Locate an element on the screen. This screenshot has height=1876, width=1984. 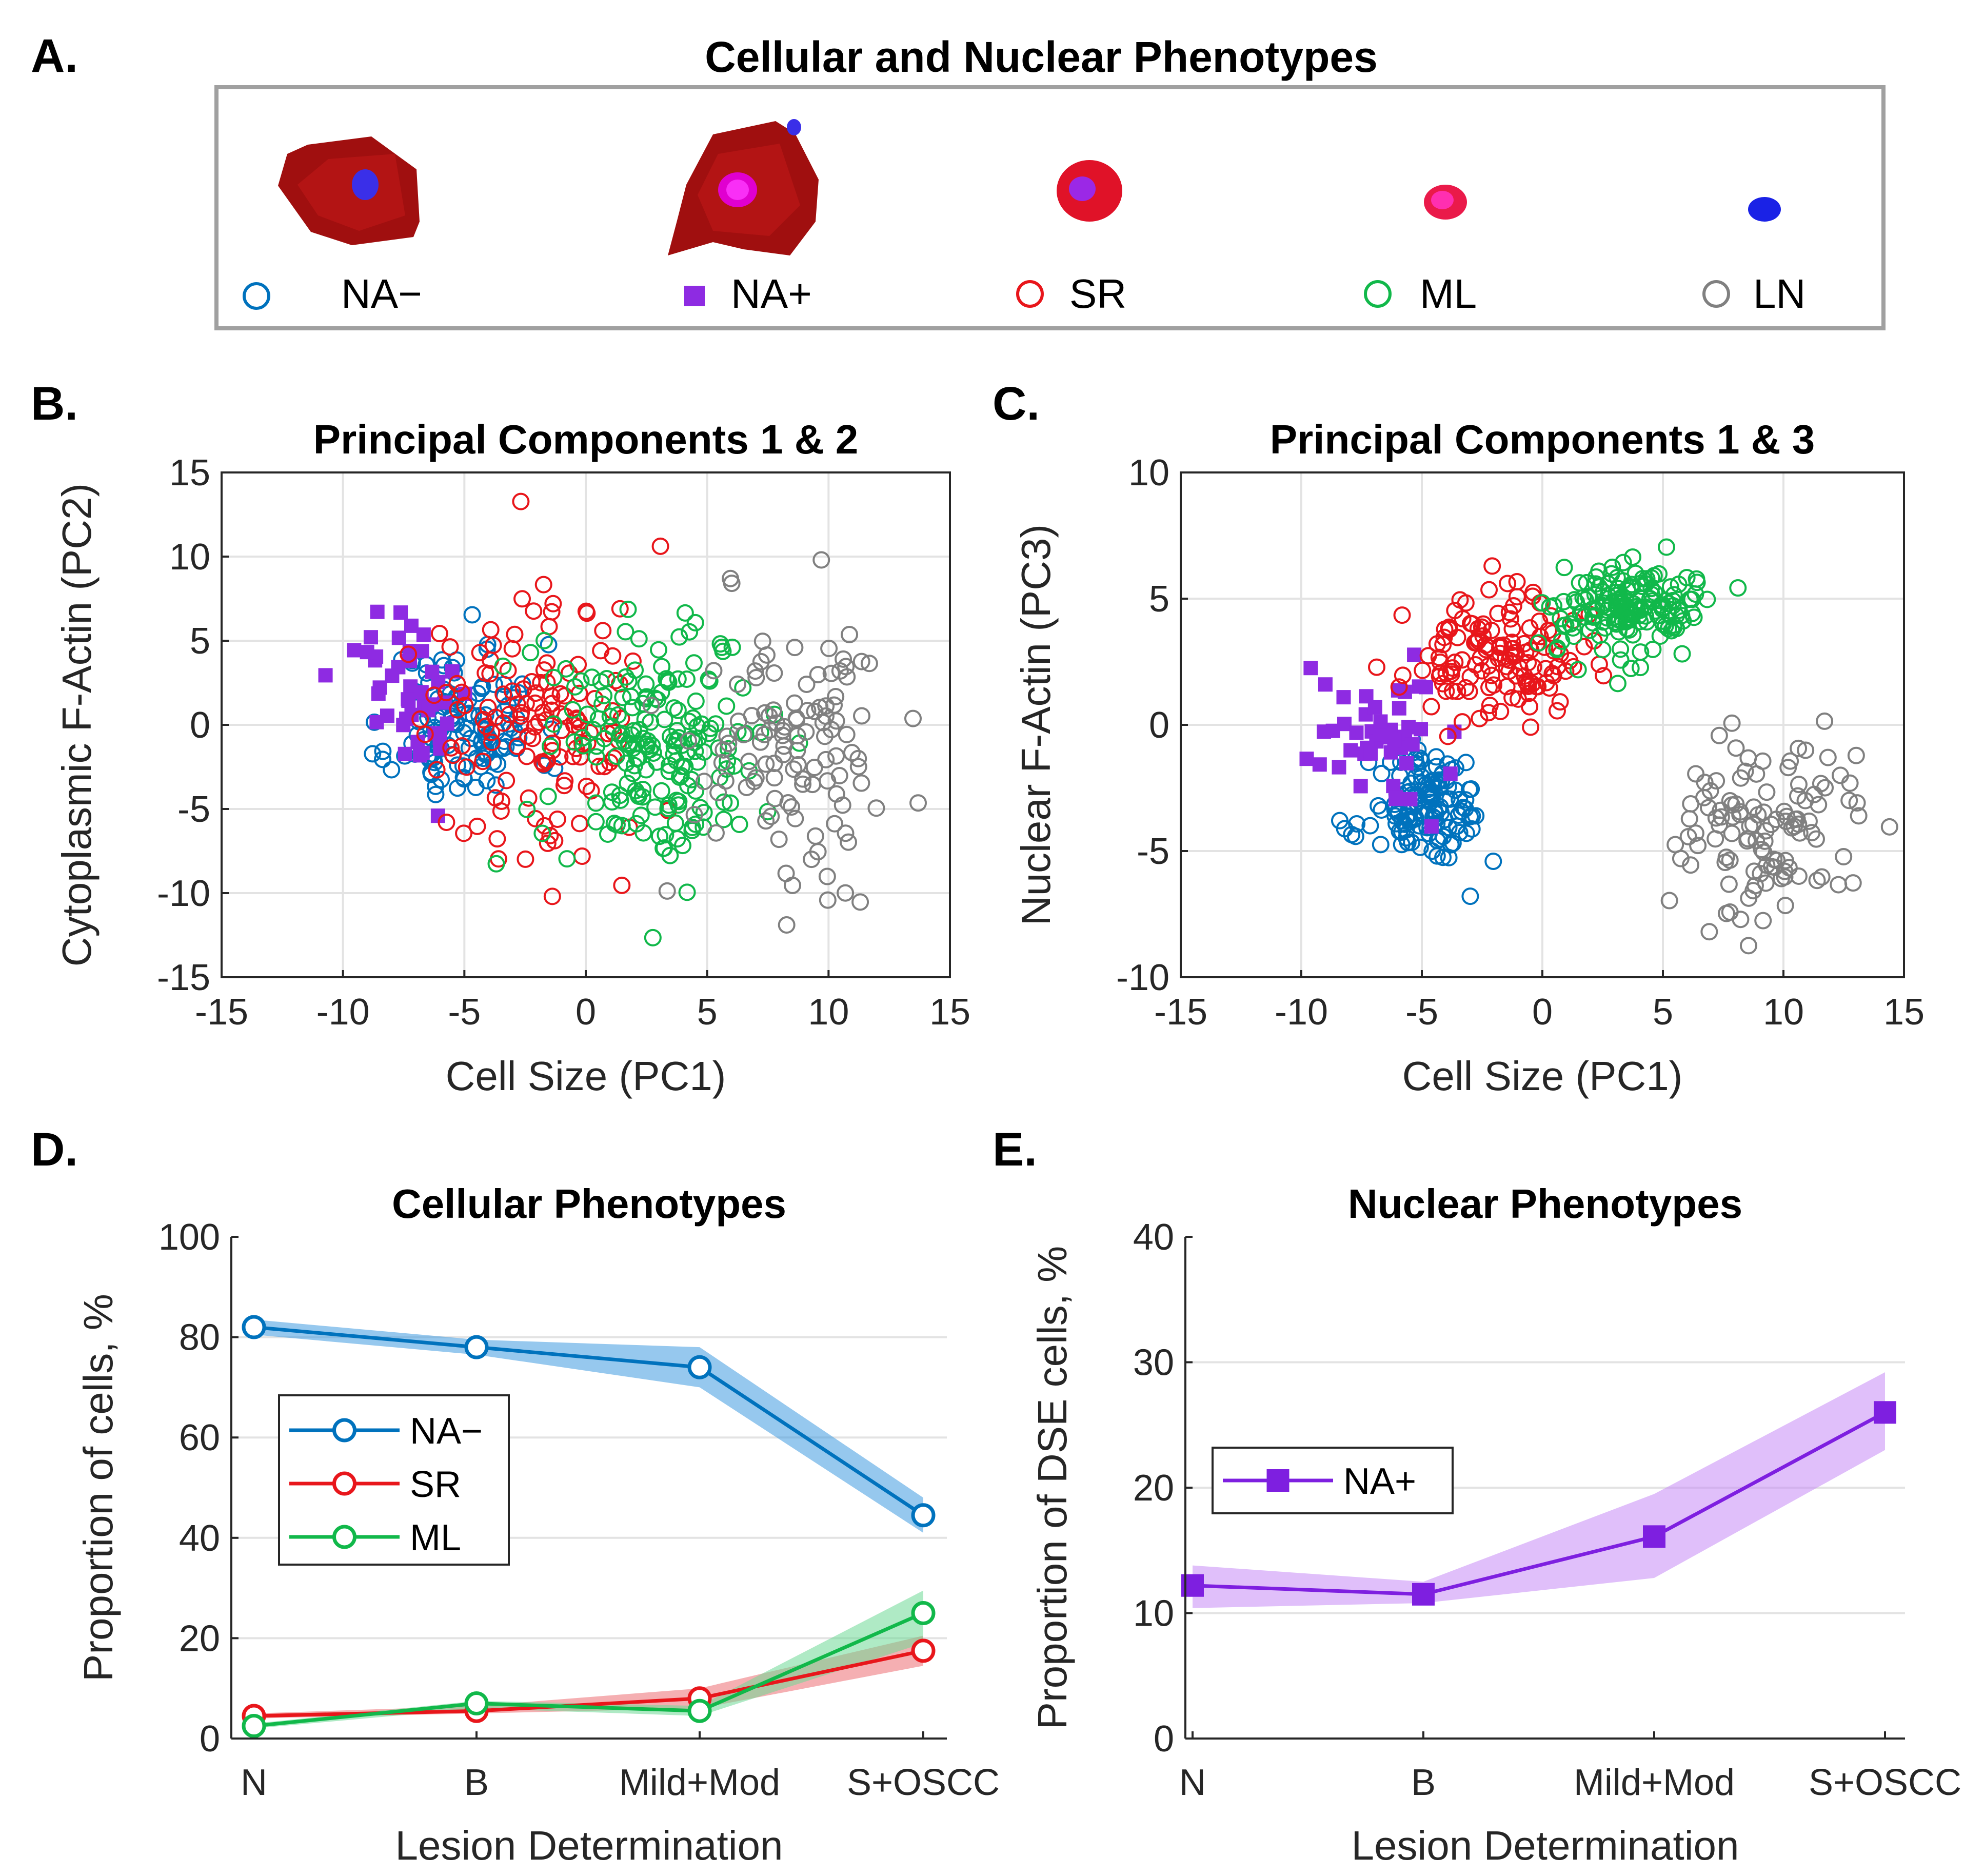
legend-marker-ln is located at coordinates (1716, 294).